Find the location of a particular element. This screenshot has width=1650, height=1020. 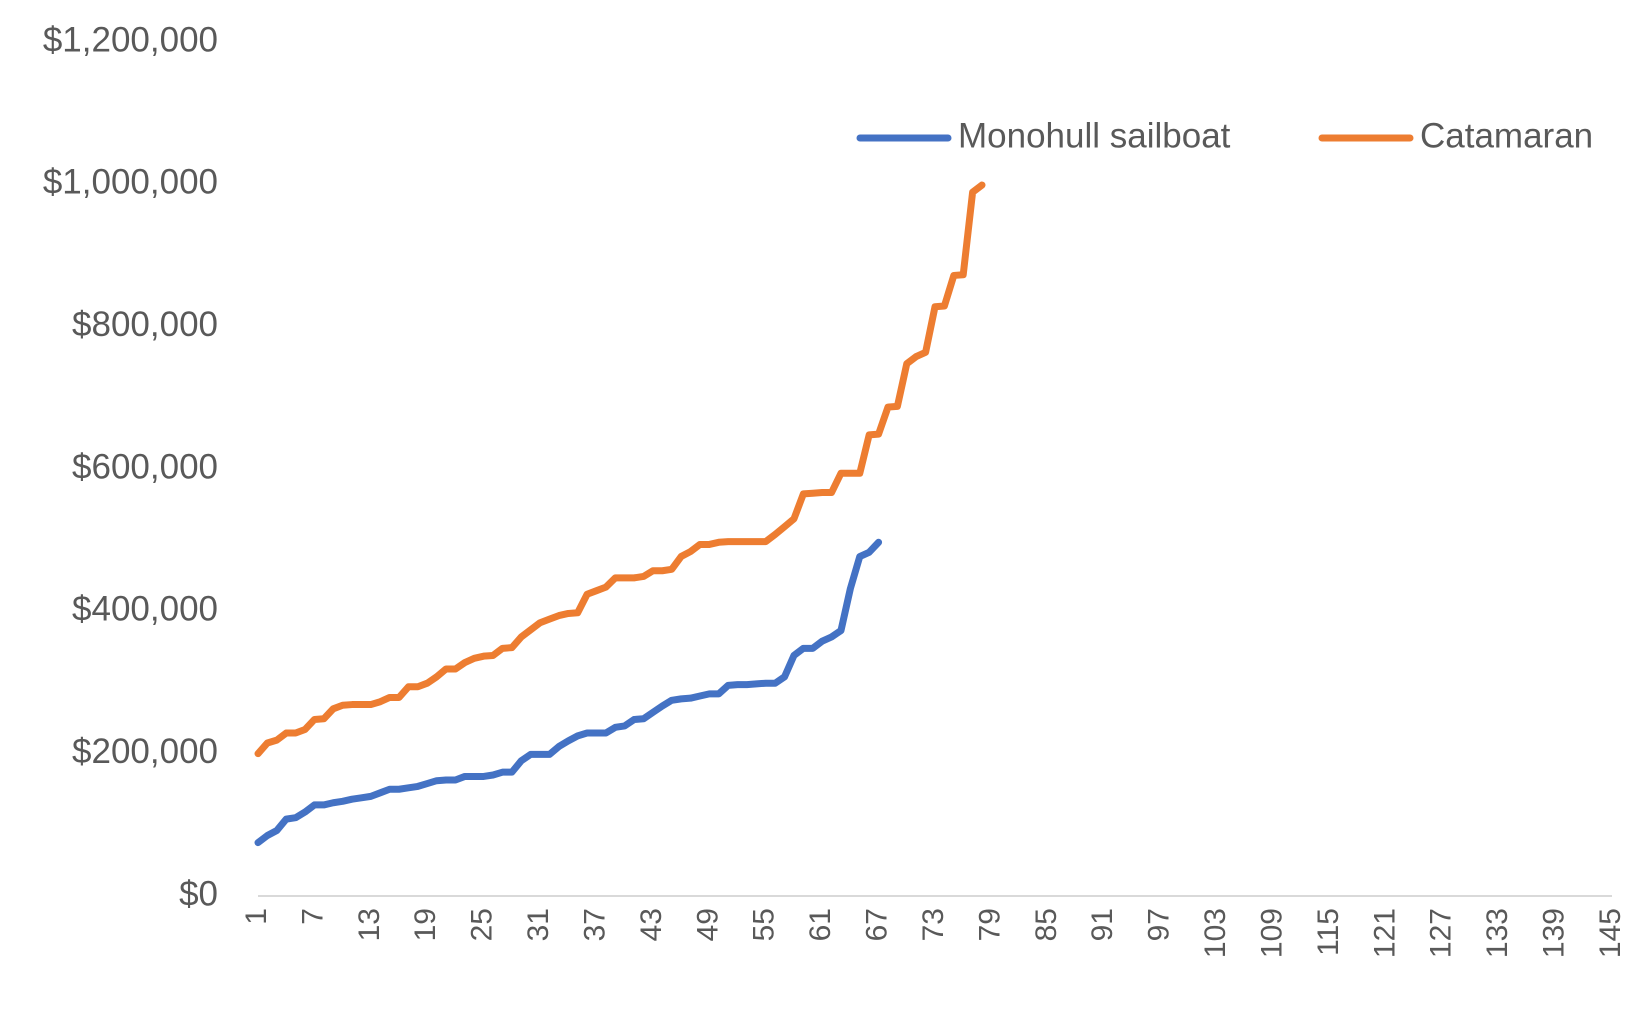

y-tick-label: $0 is located at coordinates (198, 893).